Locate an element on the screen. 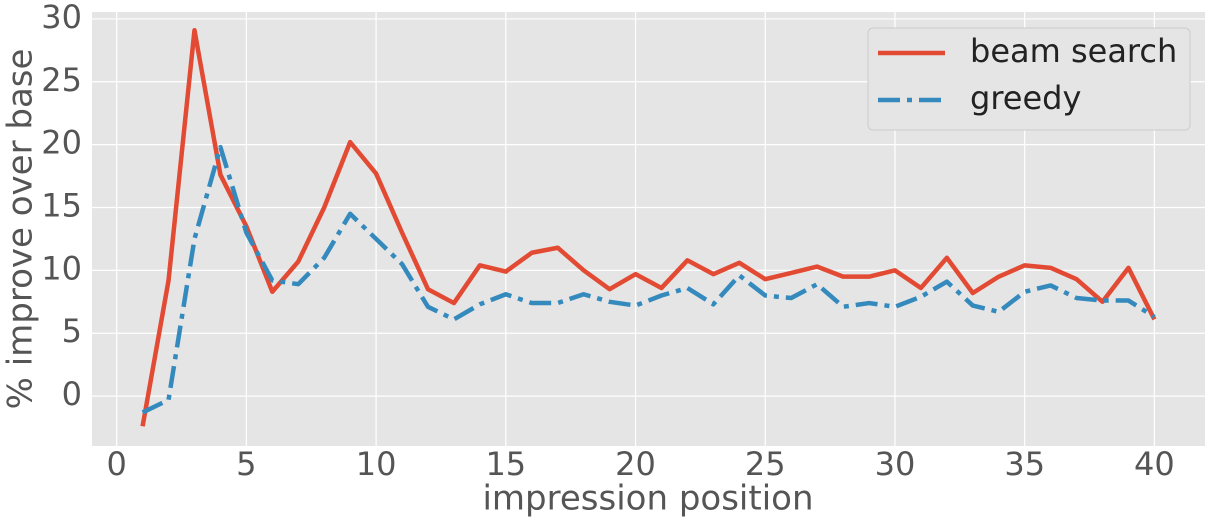 The height and width of the screenshot is (526, 1213). x-tick-label: 40 is located at coordinates (1154, 464).